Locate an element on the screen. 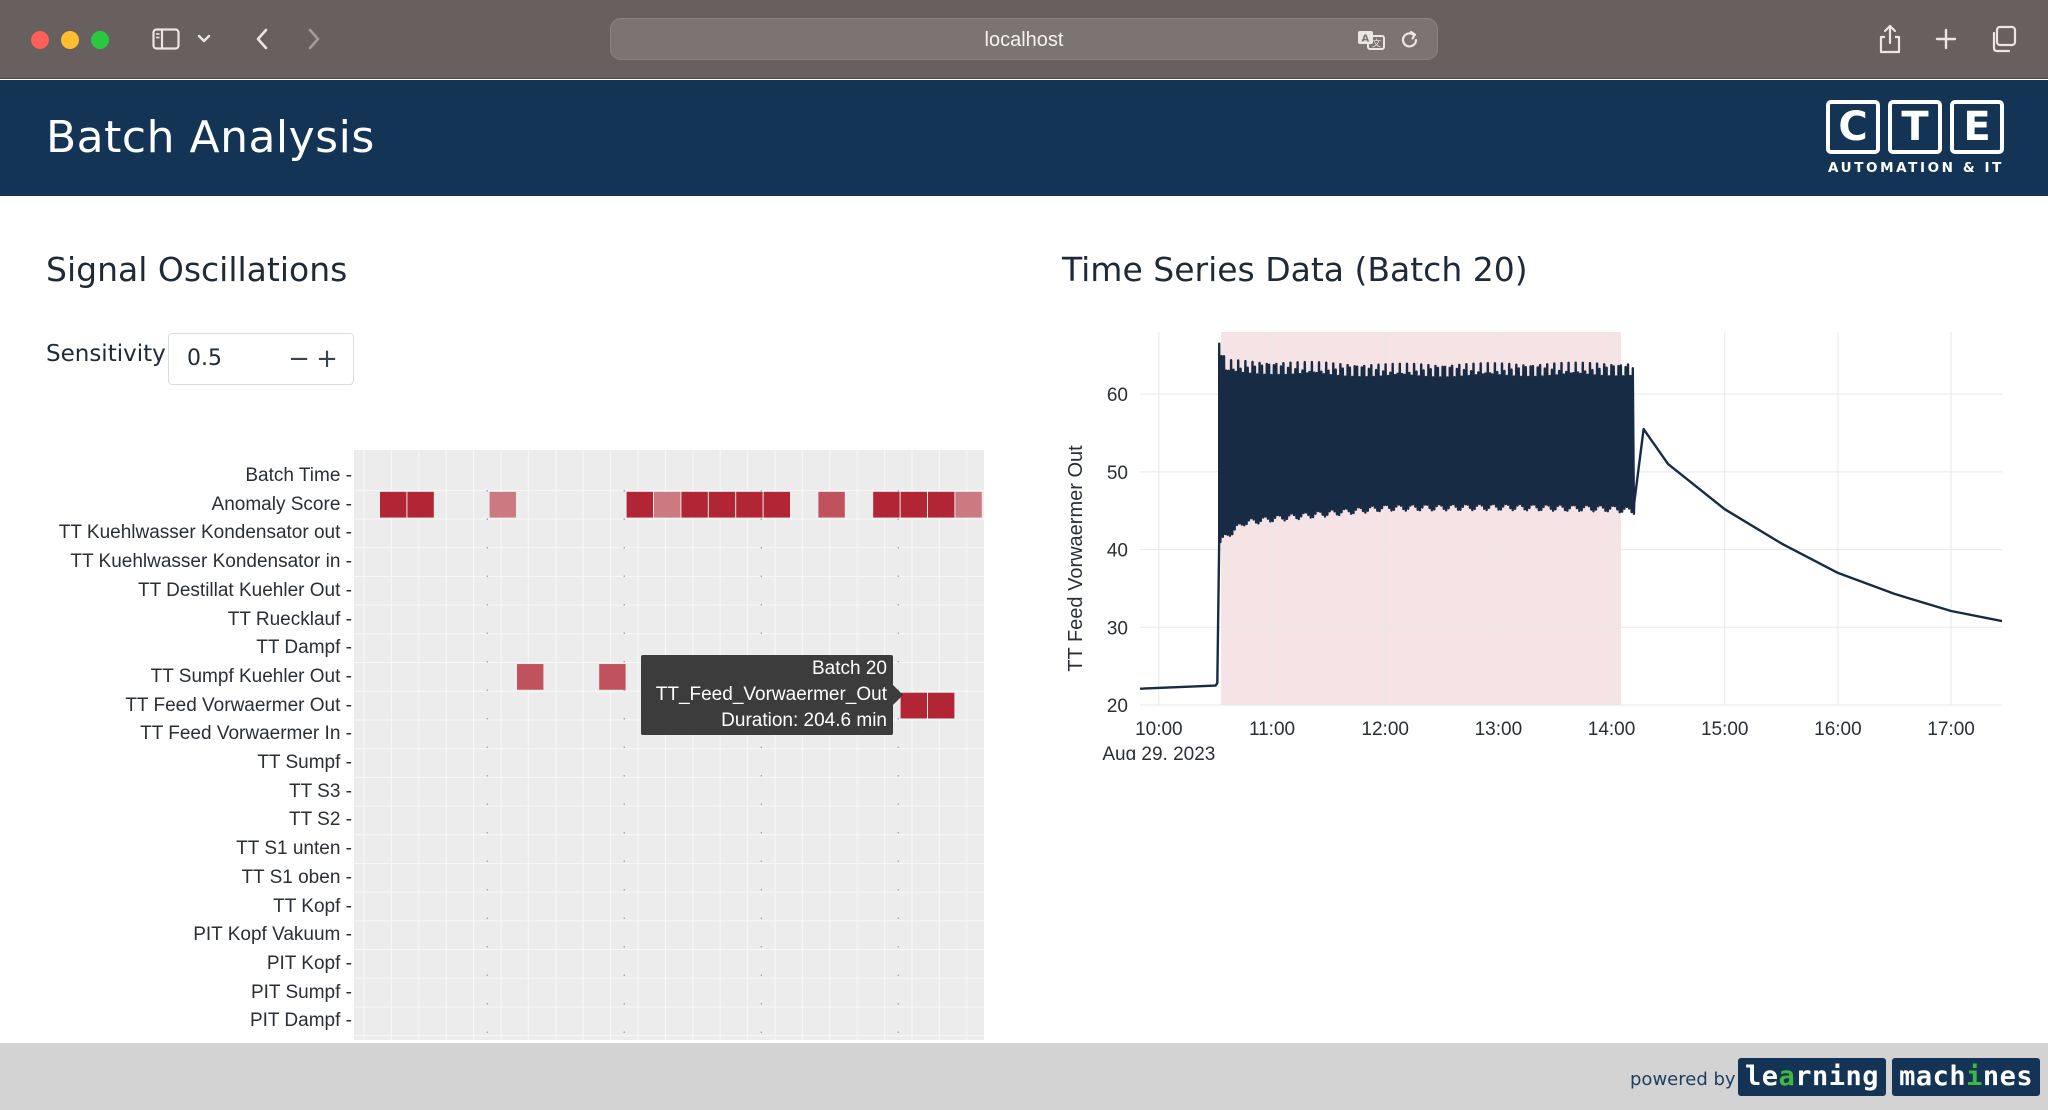 The image size is (2048, 1110). y-tick-label: 30 is located at coordinates (1117, 628).